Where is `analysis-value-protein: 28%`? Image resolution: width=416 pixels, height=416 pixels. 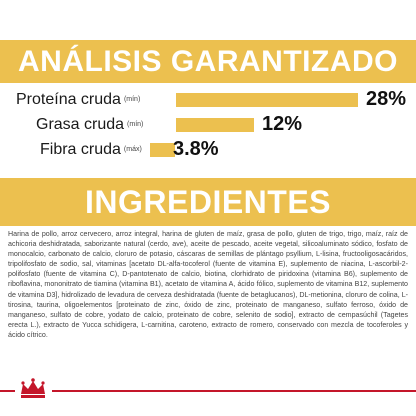 analysis-value-protein: 28% is located at coordinates (386, 99).